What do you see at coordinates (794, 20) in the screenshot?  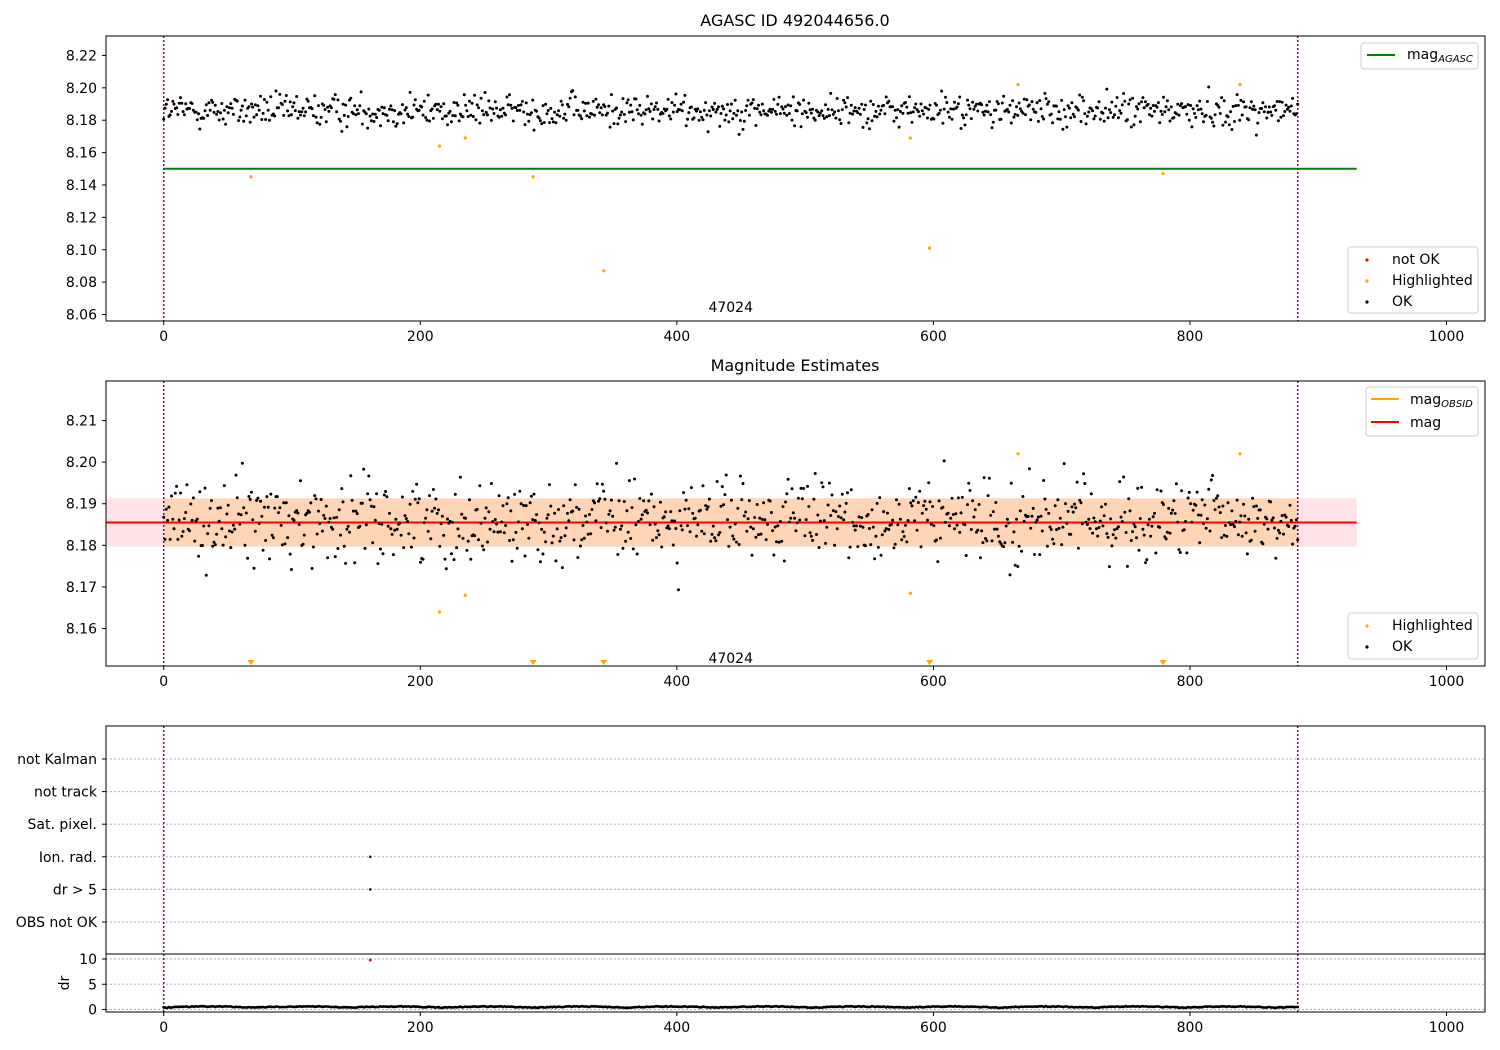 I see `agasc-panel-title: AGASC ID 492044656.0` at bounding box center [794, 20].